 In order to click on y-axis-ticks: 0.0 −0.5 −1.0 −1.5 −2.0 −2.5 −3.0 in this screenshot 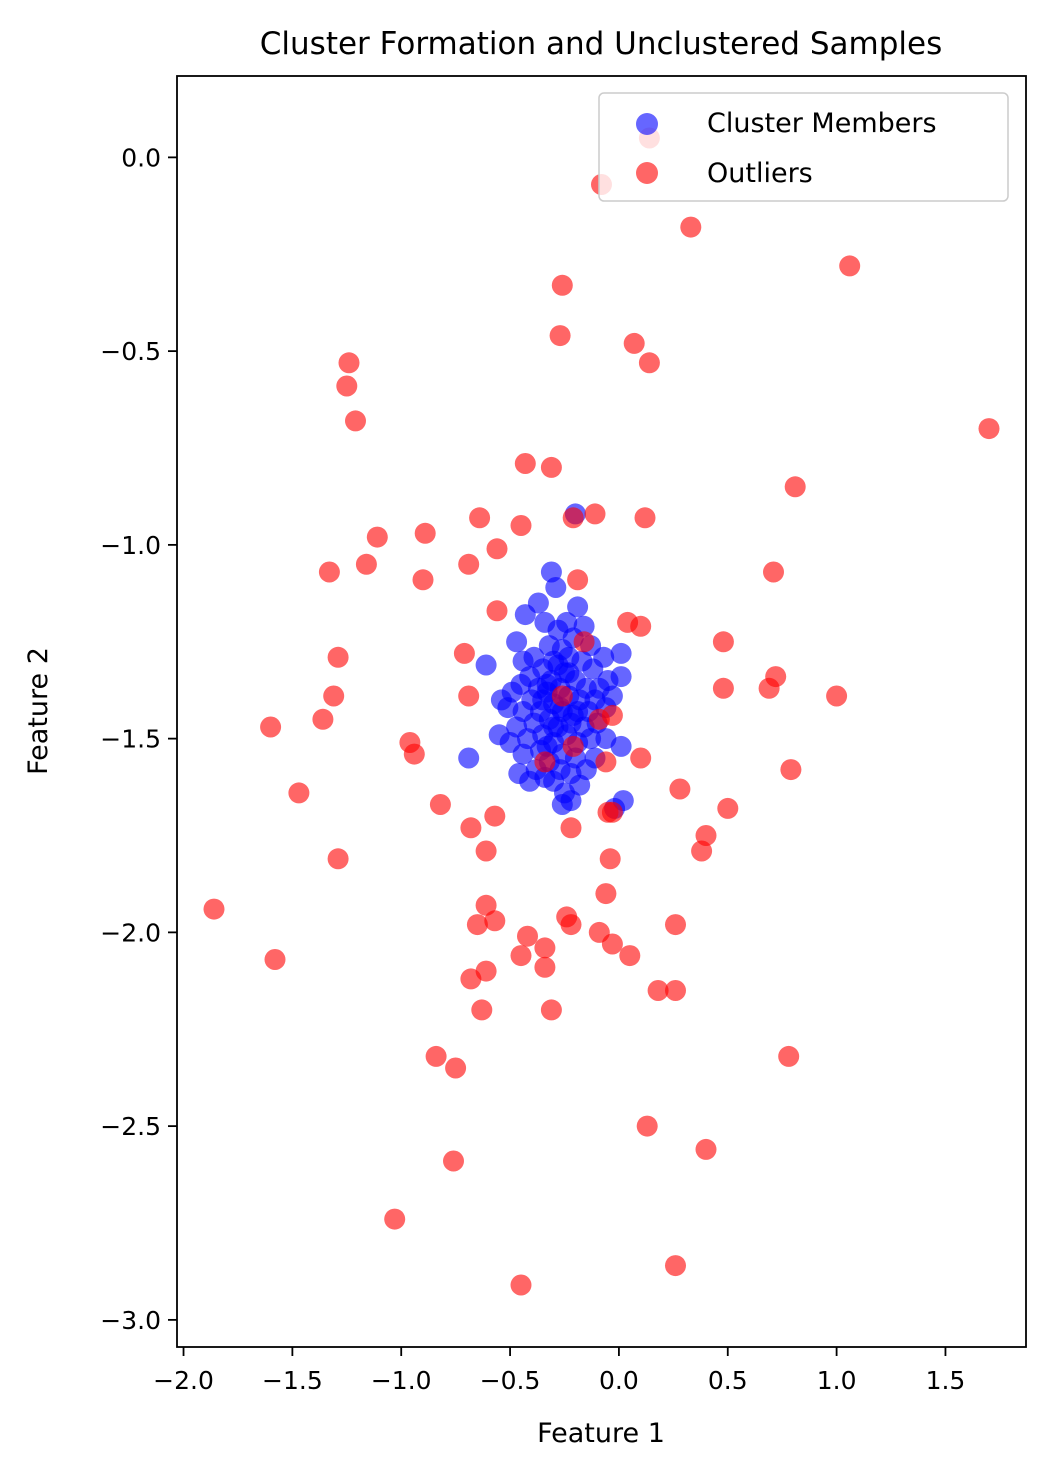, I will do `click(138, 739)`.